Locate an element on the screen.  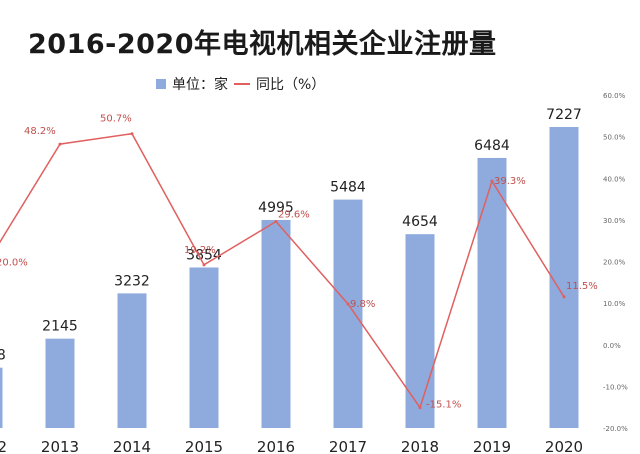
bar-2019 is located at coordinates (492, 292).